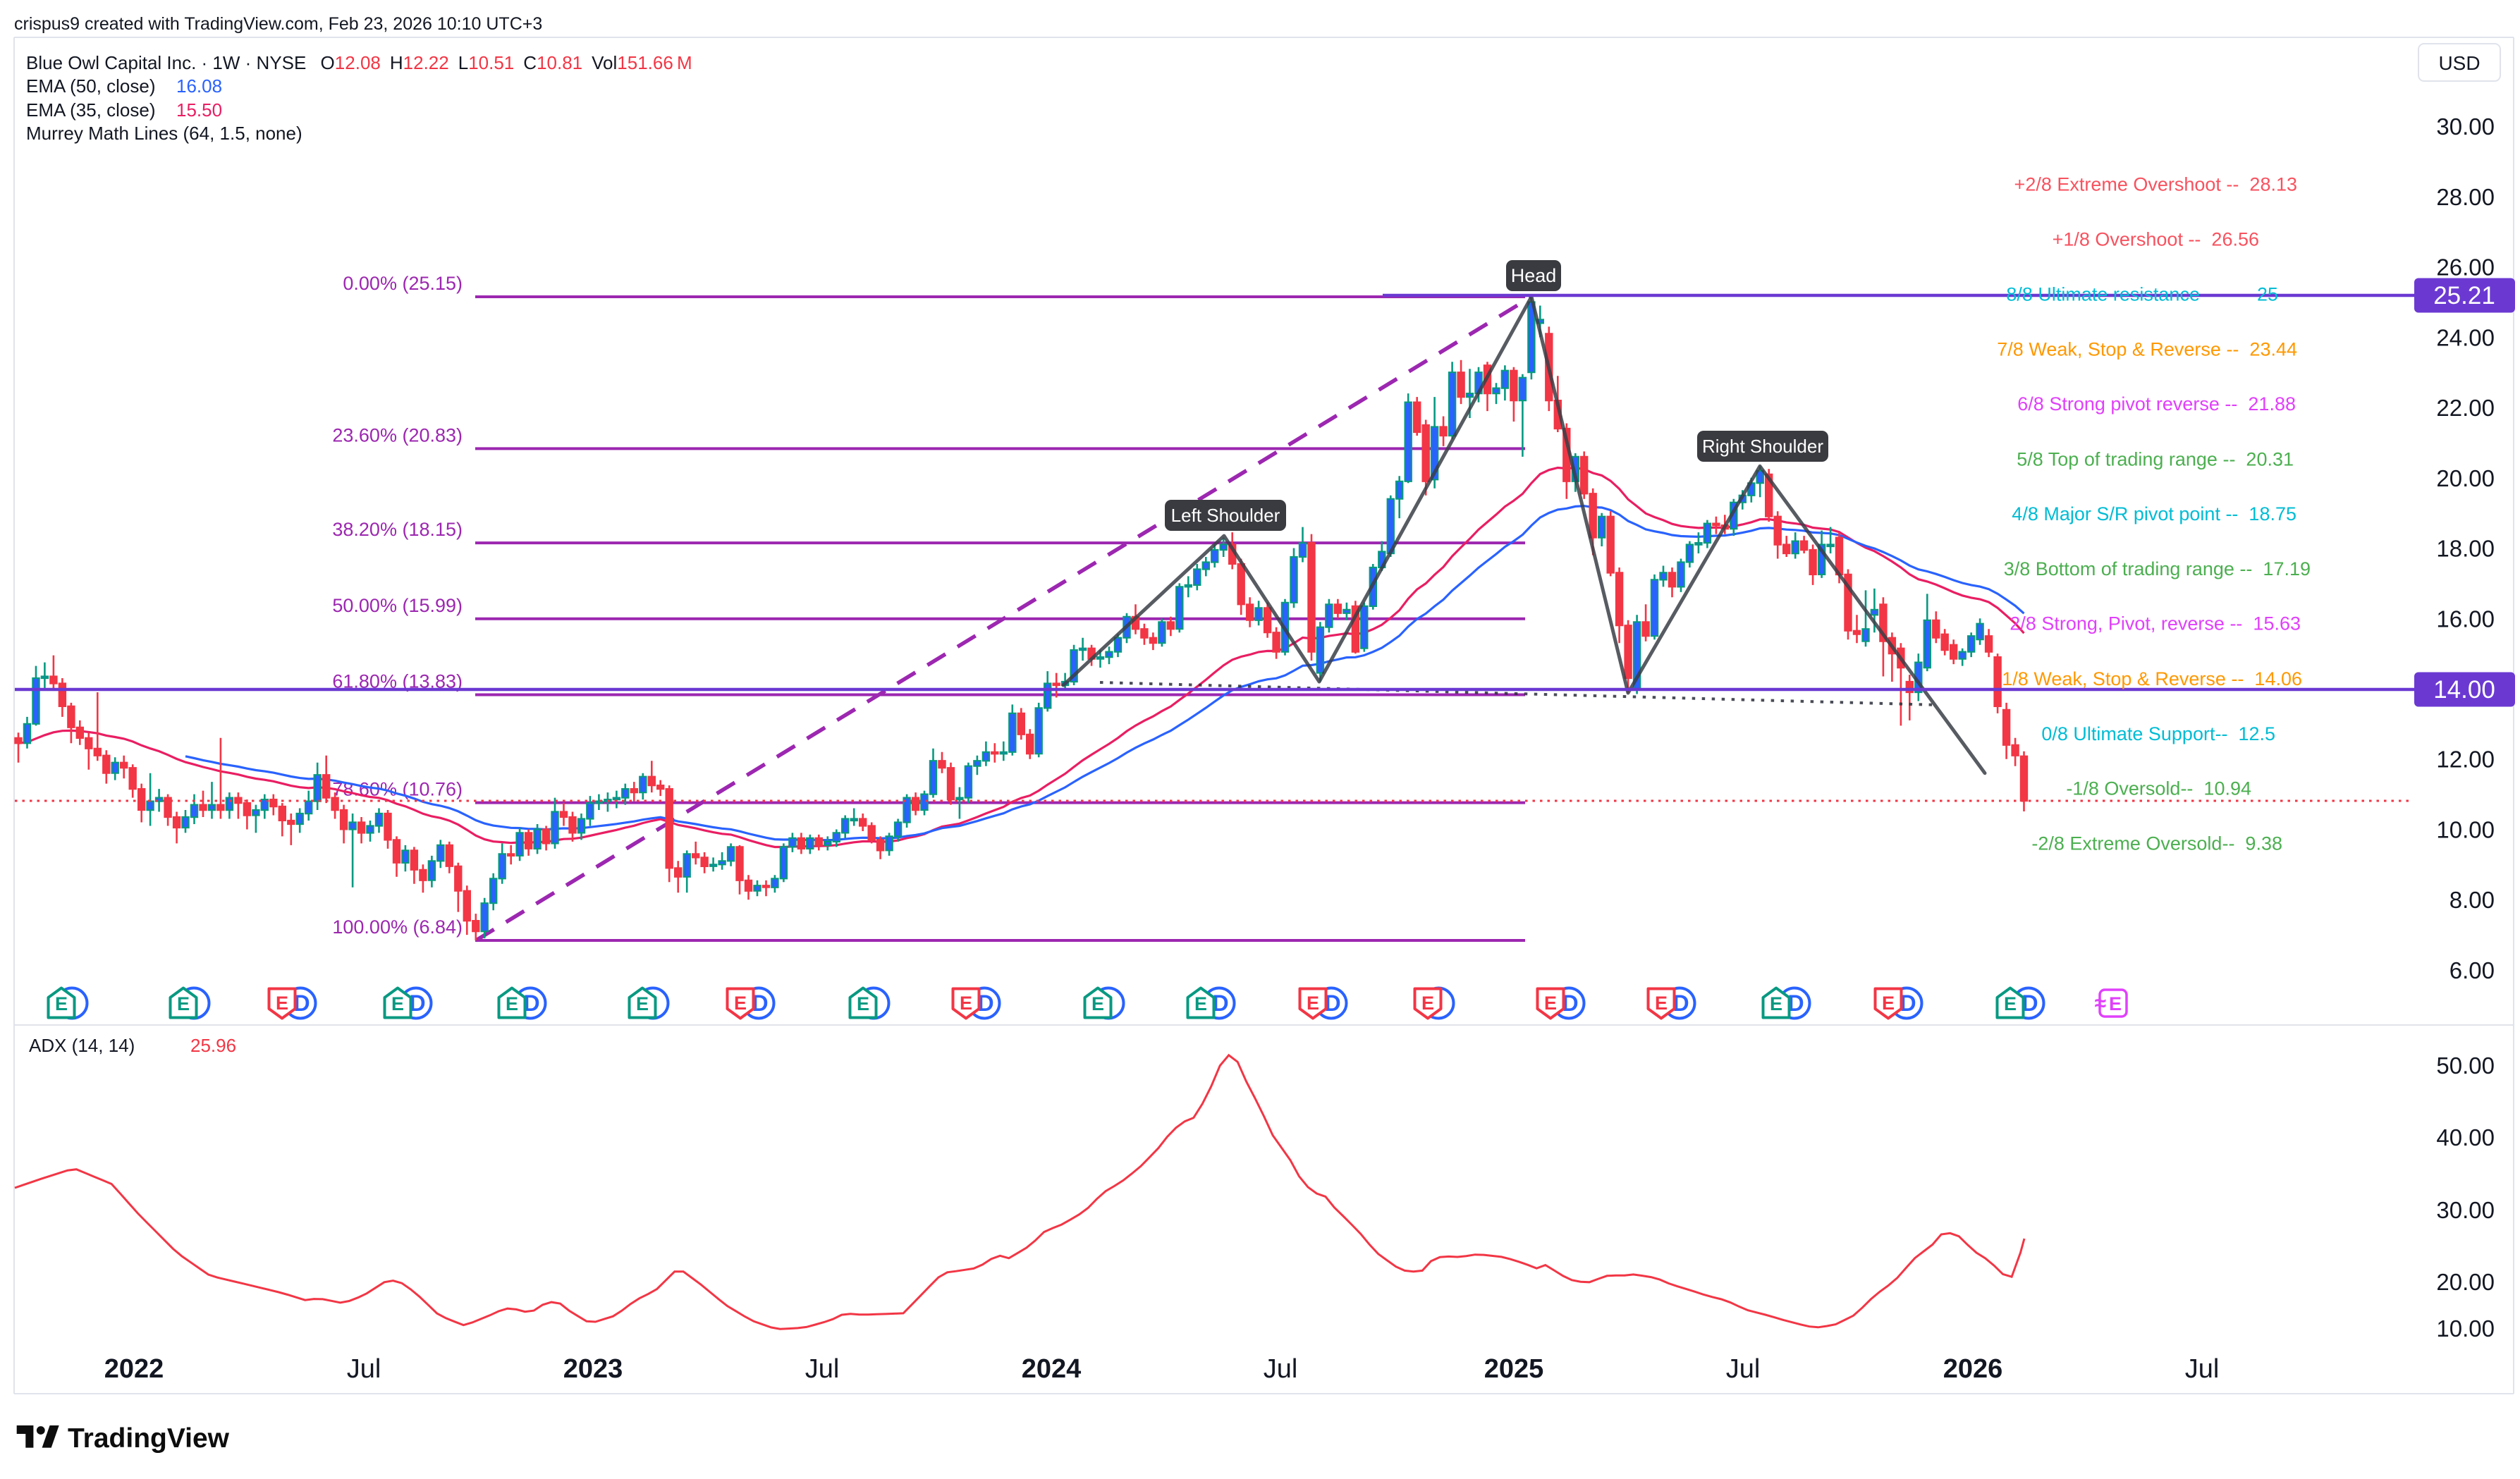  What do you see at coordinates (2465, 1137) in the screenshot?
I see `svg-text: 40.00` at bounding box center [2465, 1137].